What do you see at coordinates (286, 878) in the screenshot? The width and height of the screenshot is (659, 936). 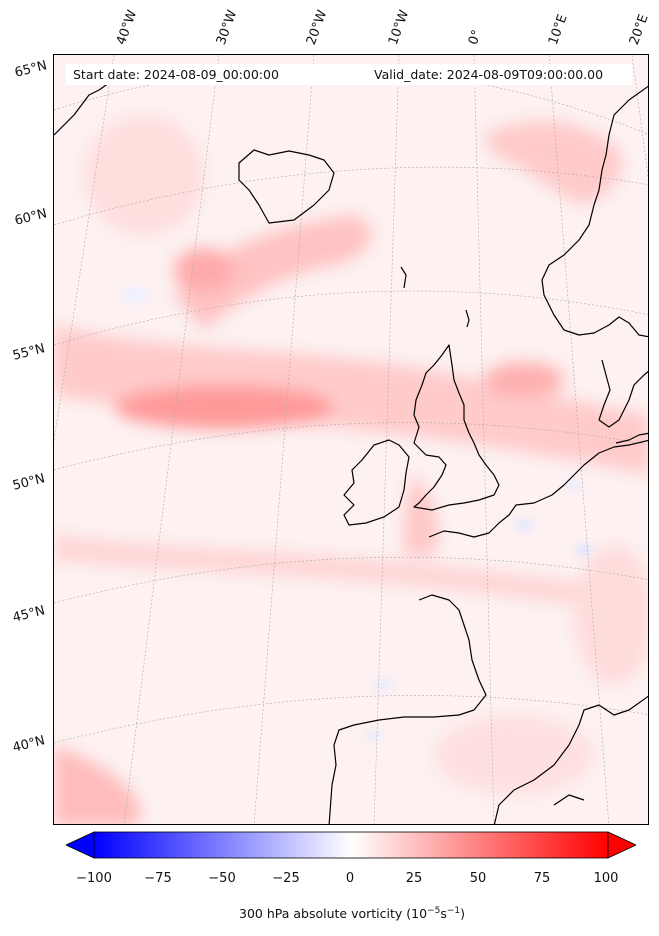 I see `colorbar-tick: −25` at bounding box center [286, 878].